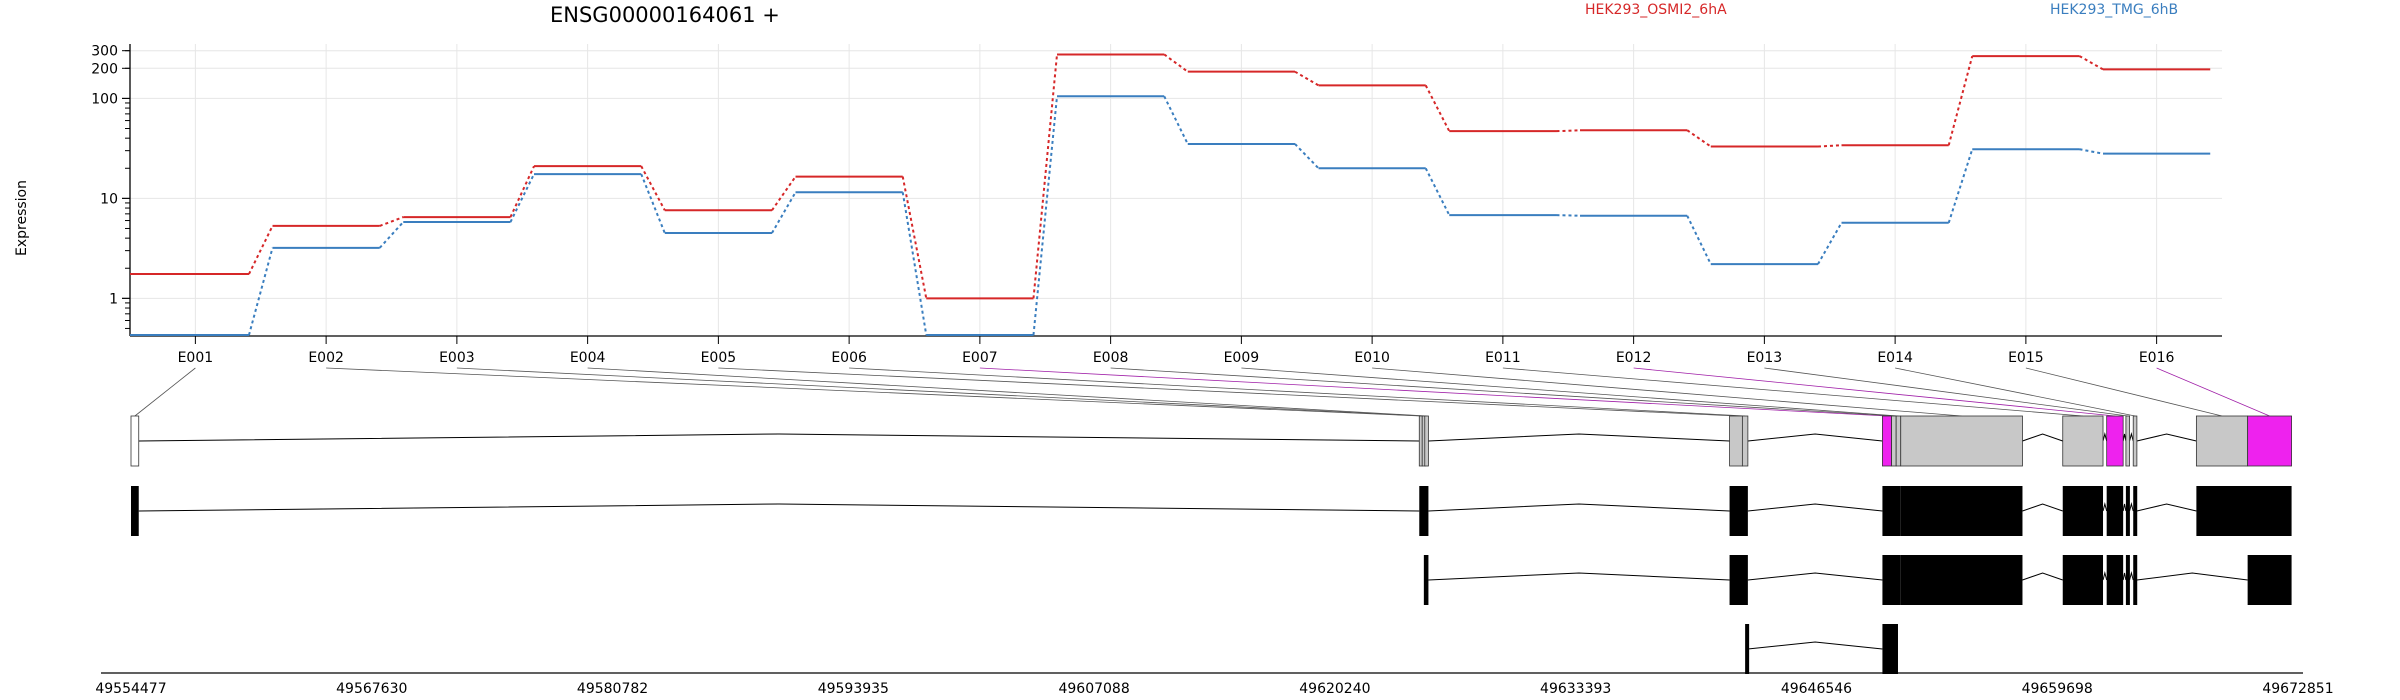 This screenshot has width=2400, height=700. What do you see at coordinates (2297, 689) in the screenshot?
I see `genomic-tick-label: 49672851` at bounding box center [2297, 689].